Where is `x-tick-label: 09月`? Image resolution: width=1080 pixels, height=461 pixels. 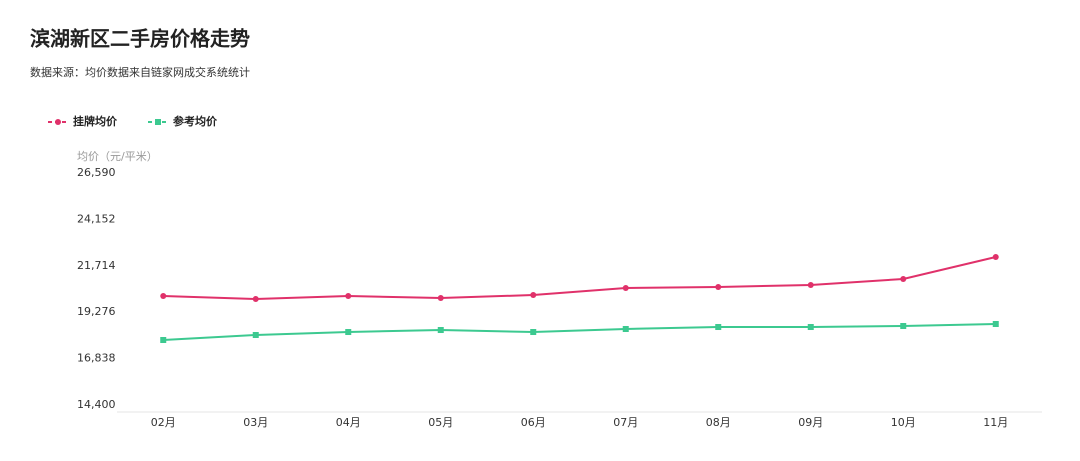
x-tick-label: 09月 is located at coordinates (810, 422).